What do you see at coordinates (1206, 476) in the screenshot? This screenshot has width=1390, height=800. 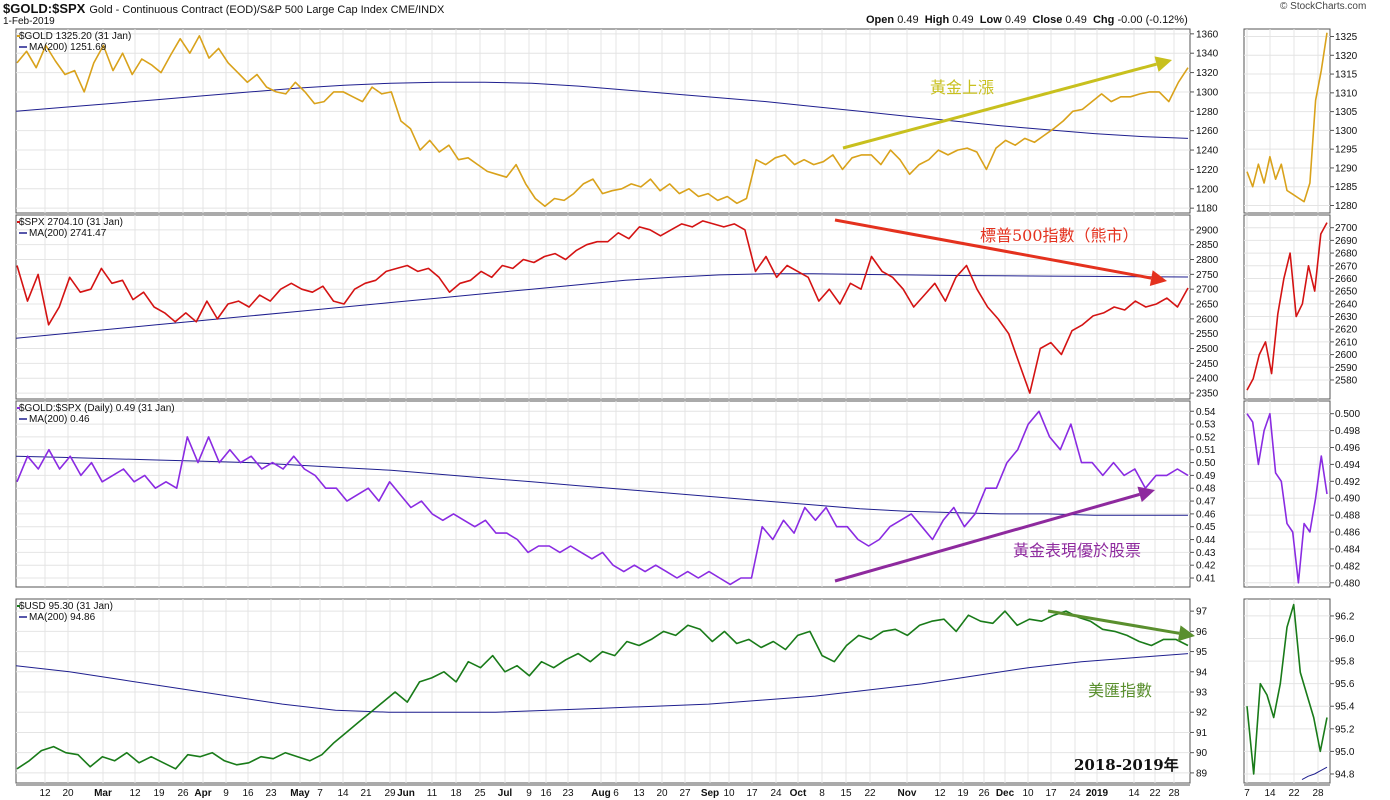 I see `y-tick-label: 0.49` at bounding box center [1206, 476].